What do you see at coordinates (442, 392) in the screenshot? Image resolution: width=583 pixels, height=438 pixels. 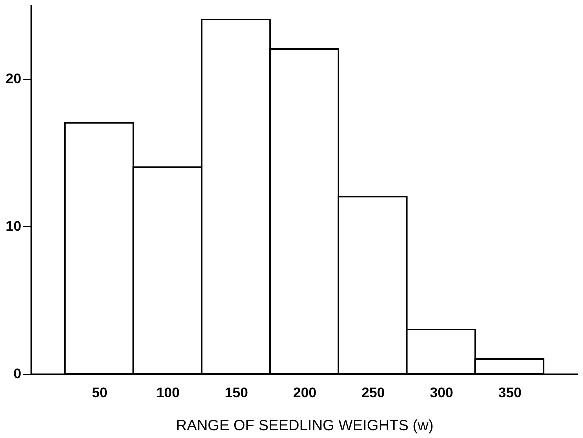 I see `x-tick-label: 300` at bounding box center [442, 392].